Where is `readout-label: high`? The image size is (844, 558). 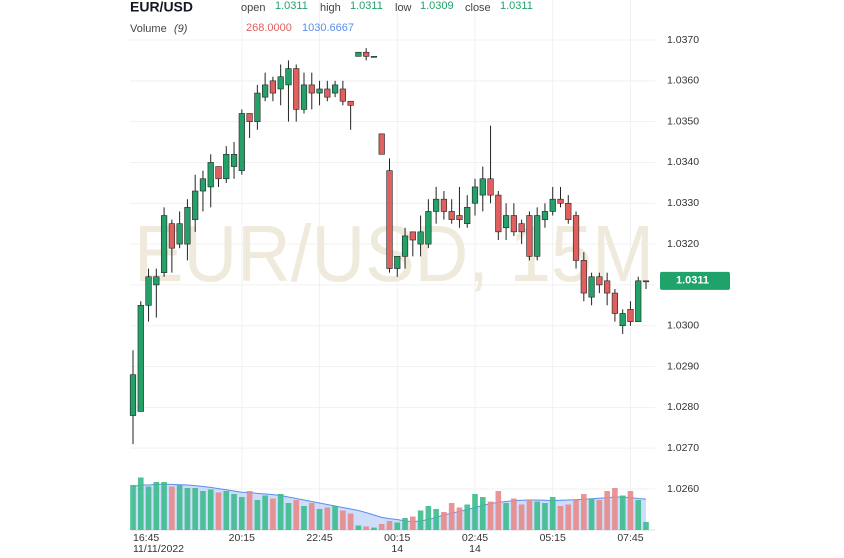 readout-label: high is located at coordinates (330, 8).